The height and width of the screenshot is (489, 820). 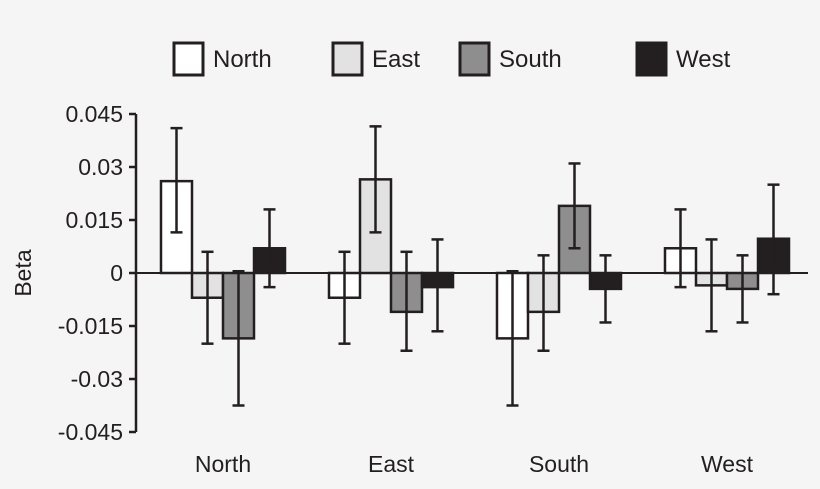 What do you see at coordinates (391, 464) in the screenshot?
I see `x-tick-label-east: East` at bounding box center [391, 464].